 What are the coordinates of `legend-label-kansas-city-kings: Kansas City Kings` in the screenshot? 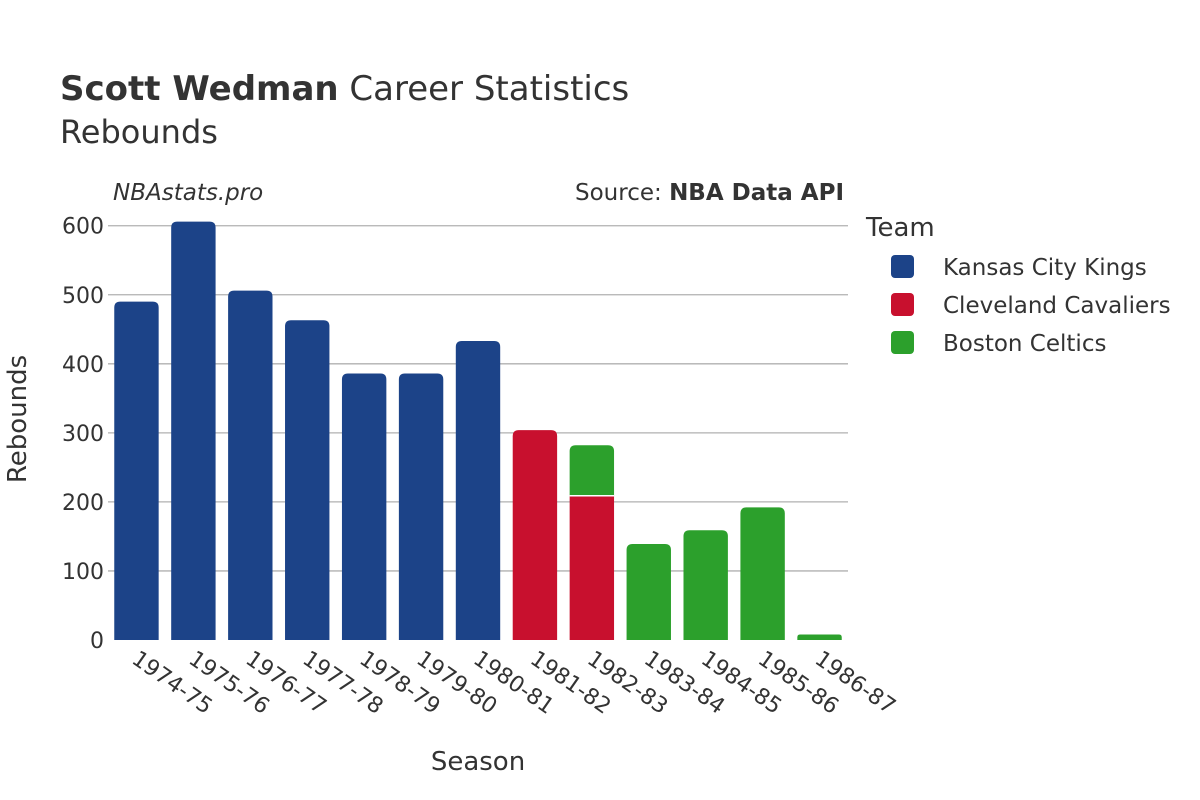 It's located at (1045, 268).